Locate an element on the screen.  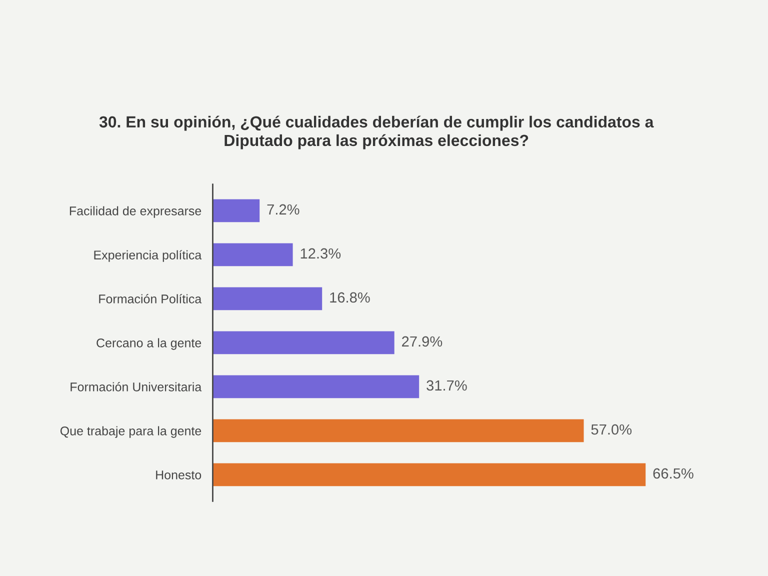
data-label: 7.2% is located at coordinates (283, 209).